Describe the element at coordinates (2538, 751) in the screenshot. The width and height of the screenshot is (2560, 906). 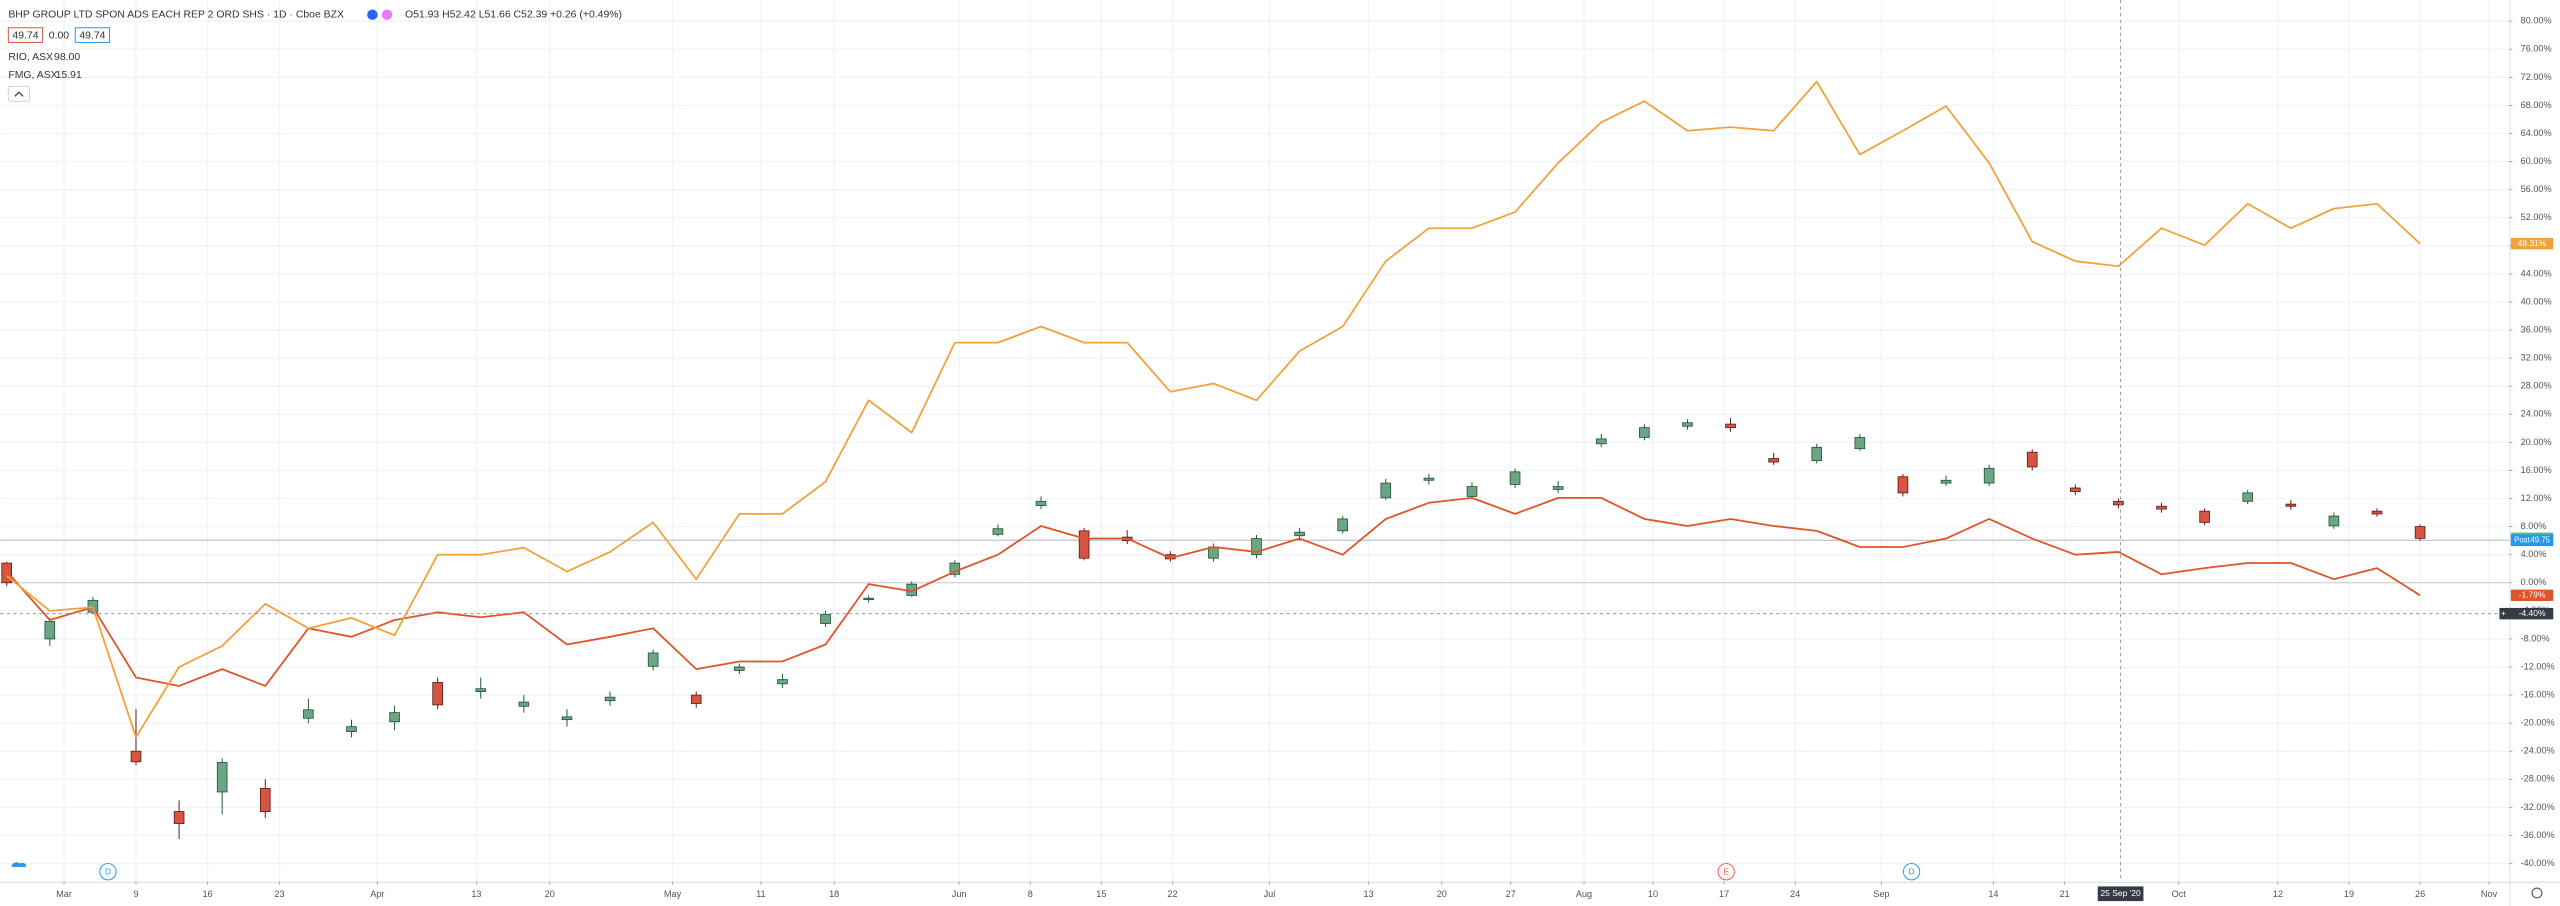
I see `y-tick-label: -24.00%` at that location.